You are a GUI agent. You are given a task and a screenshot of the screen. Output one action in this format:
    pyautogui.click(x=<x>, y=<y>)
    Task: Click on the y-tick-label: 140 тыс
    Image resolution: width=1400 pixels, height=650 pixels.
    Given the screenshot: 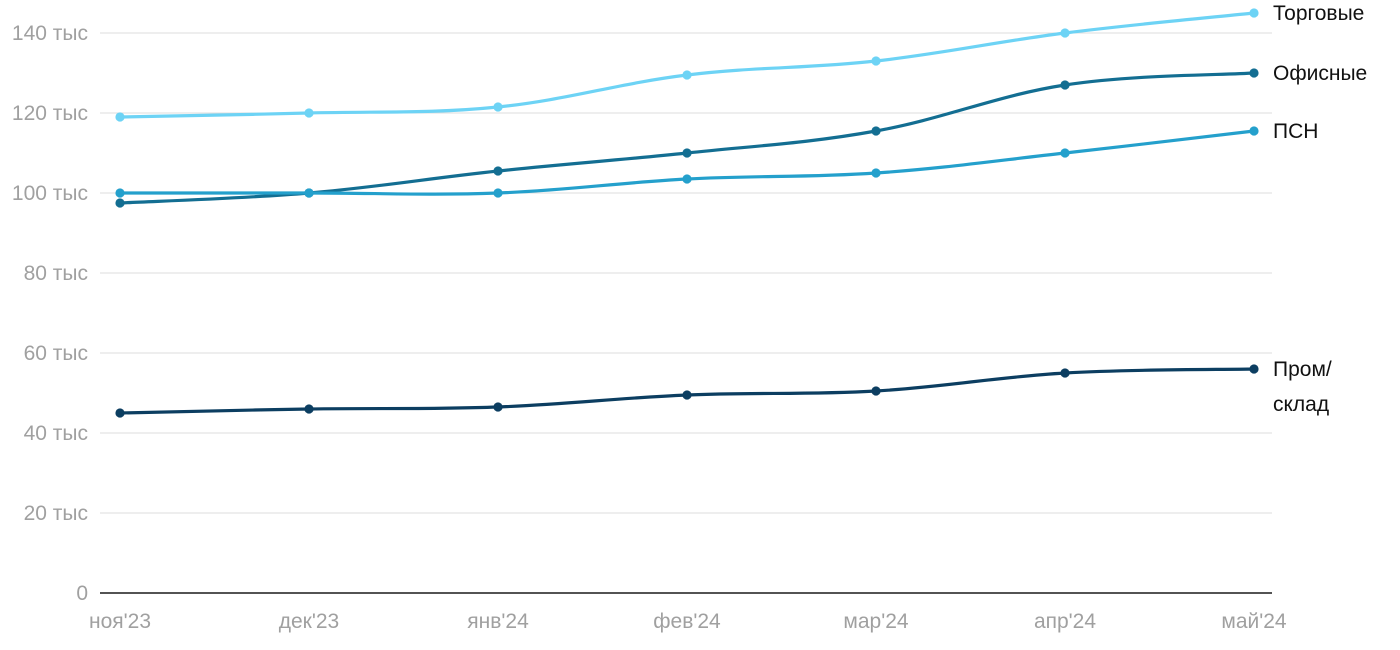 What is the action you would take?
    pyautogui.click(x=50, y=33)
    